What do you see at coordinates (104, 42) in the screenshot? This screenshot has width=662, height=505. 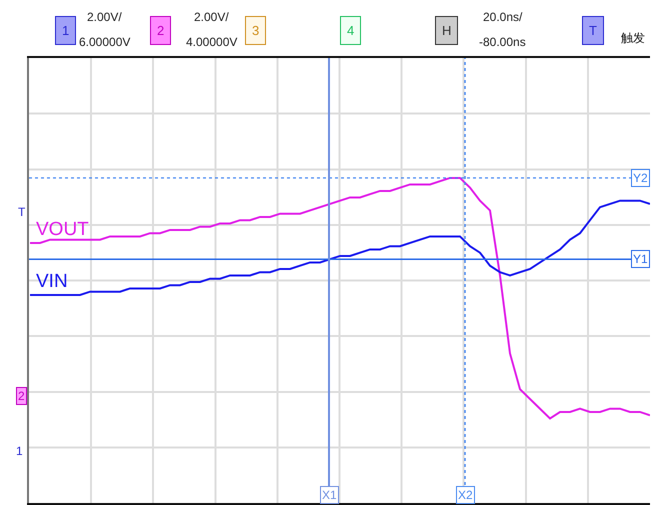 I see `text: 6.00000V` at bounding box center [104, 42].